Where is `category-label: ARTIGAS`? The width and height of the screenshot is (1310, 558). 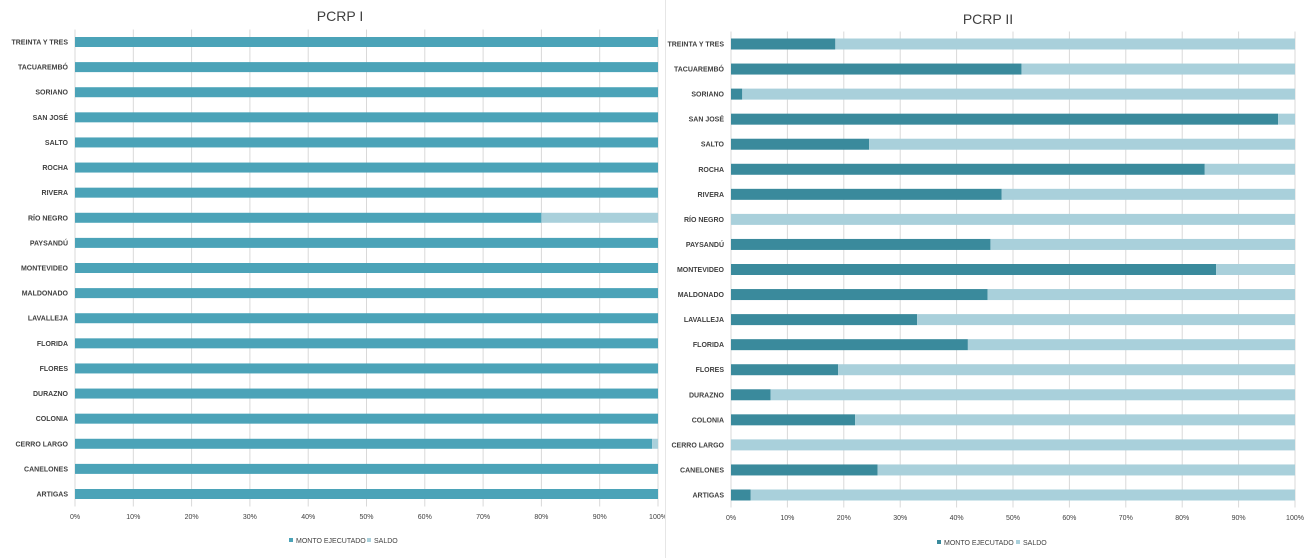 category-label: ARTIGAS is located at coordinates (709, 496).